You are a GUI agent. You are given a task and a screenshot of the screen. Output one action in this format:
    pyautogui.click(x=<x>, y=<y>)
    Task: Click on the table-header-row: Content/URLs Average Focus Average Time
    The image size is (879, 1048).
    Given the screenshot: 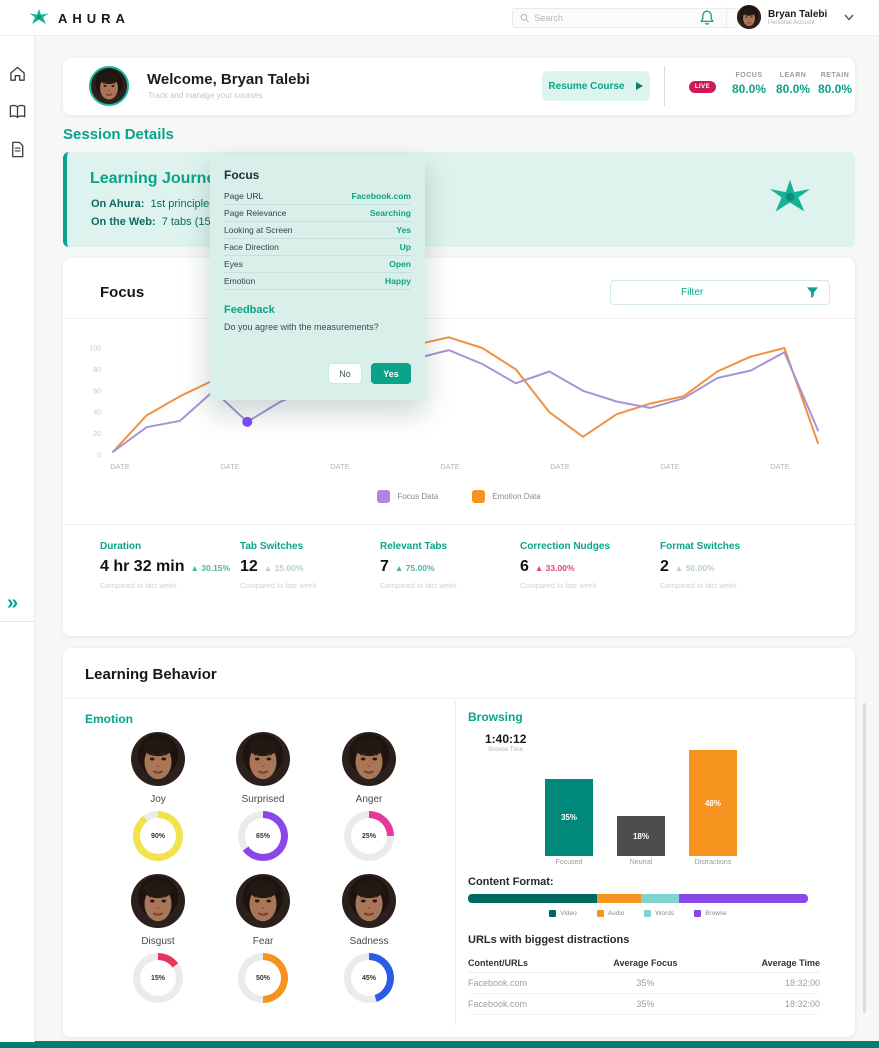 What is the action you would take?
    pyautogui.click(x=644, y=963)
    